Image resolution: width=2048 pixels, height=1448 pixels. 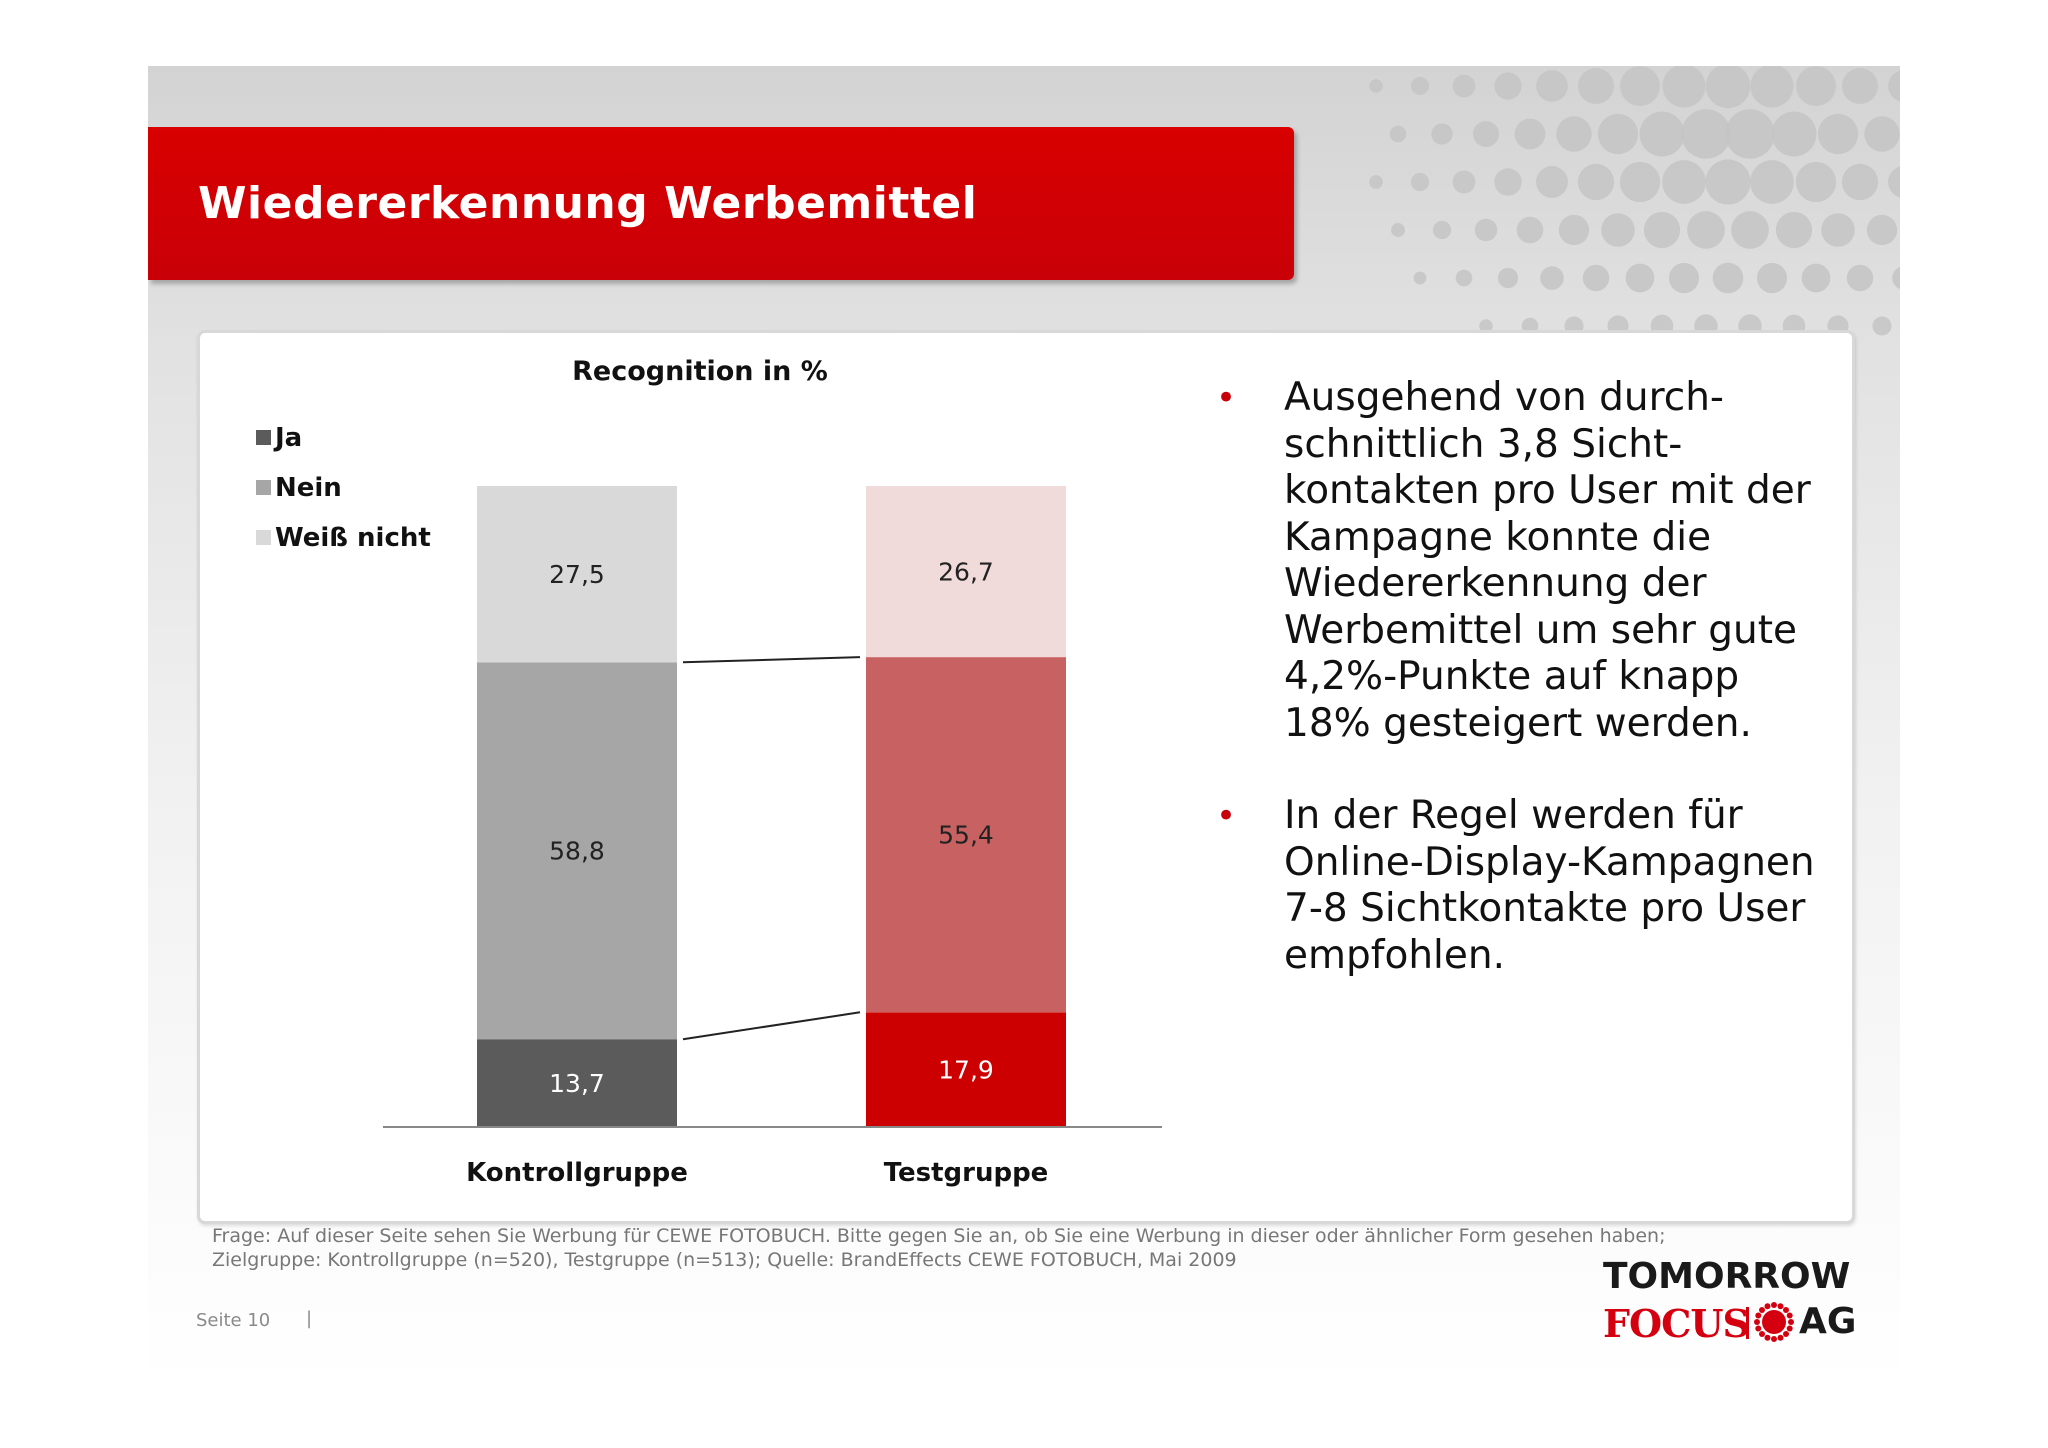 I want to click on category-label: Kontrollgruppe, so click(x=577, y=1173).